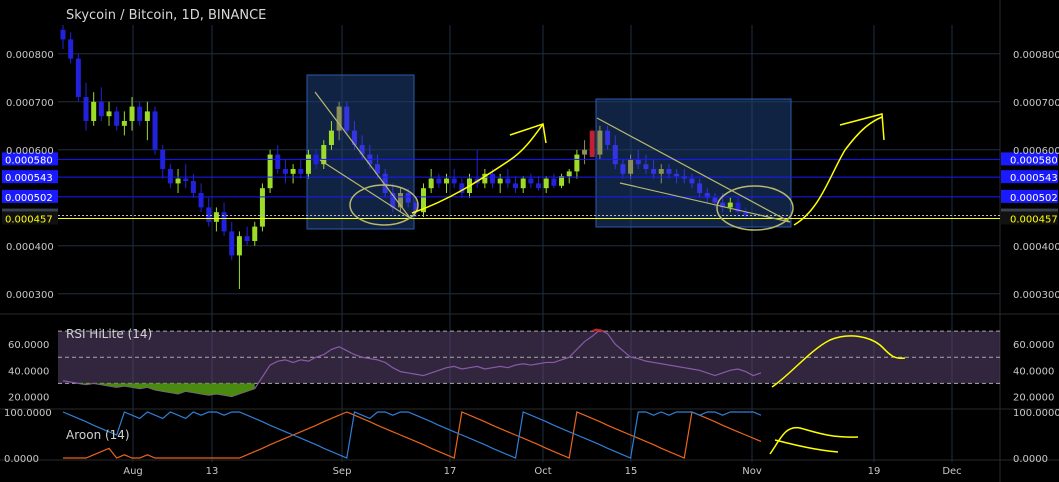 This screenshot has width=1059, height=482. I want to click on aroon-tick-right: 0.0000, so click(1030, 459).